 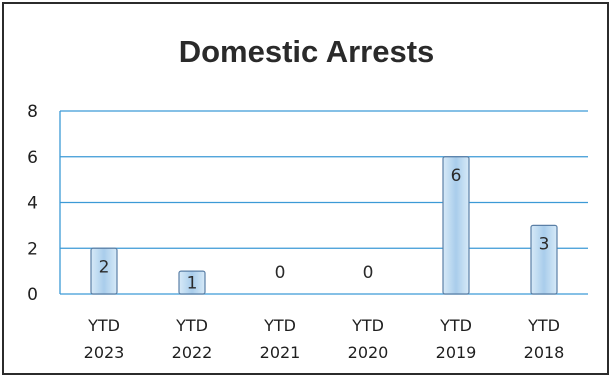 What do you see at coordinates (544, 352) in the screenshot?
I see `x-category-label: 2018` at bounding box center [544, 352].